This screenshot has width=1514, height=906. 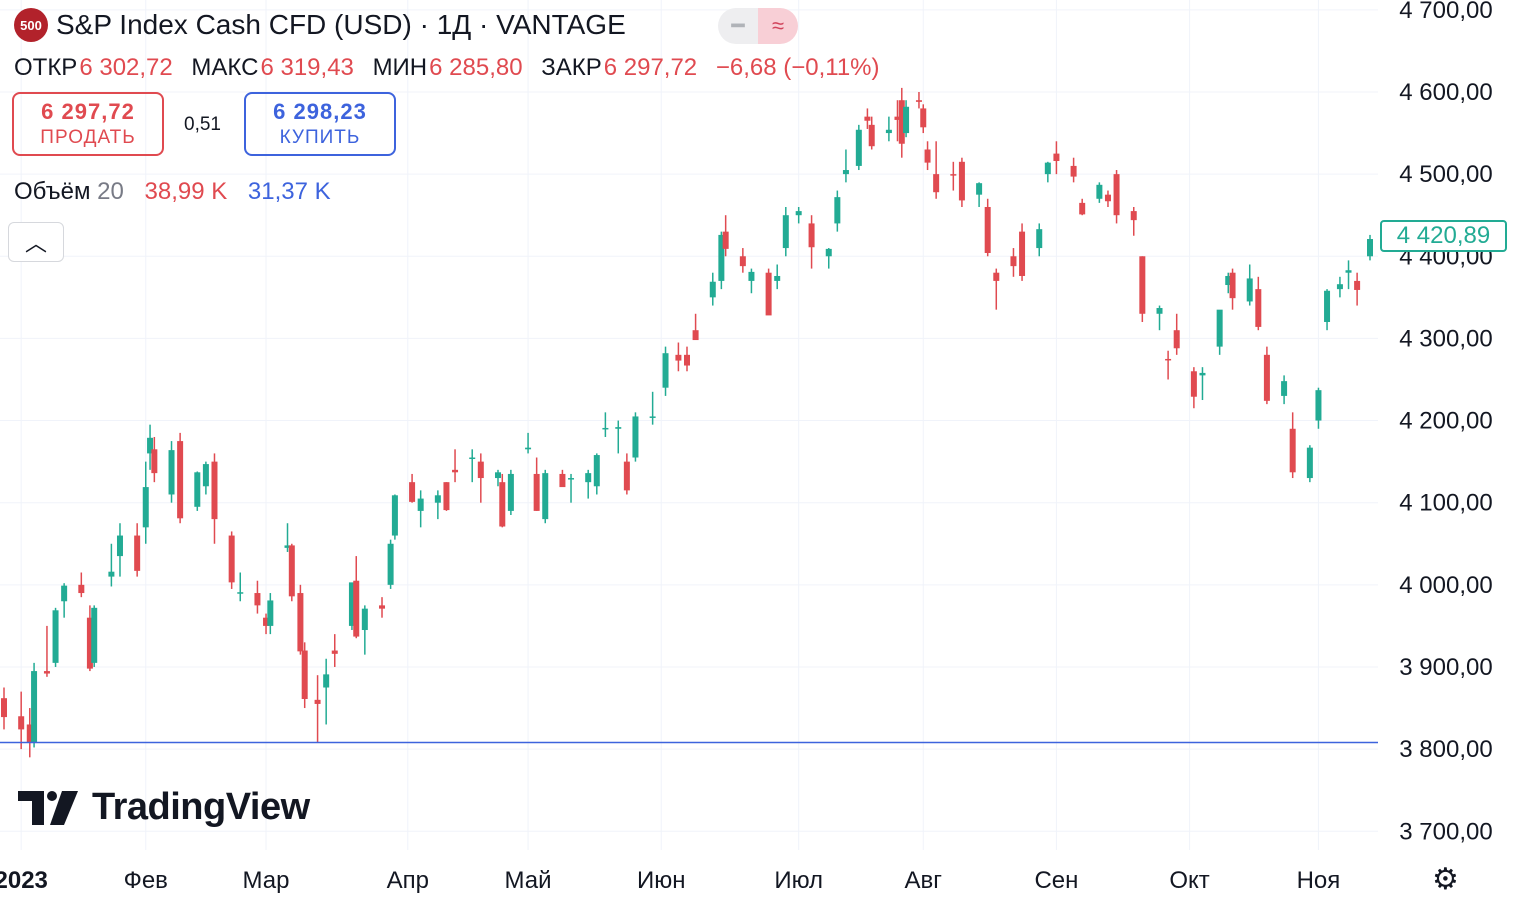 What do you see at coordinates (661, 880) in the screenshot?
I see `x-tick-label: Июн` at bounding box center [661, 880].